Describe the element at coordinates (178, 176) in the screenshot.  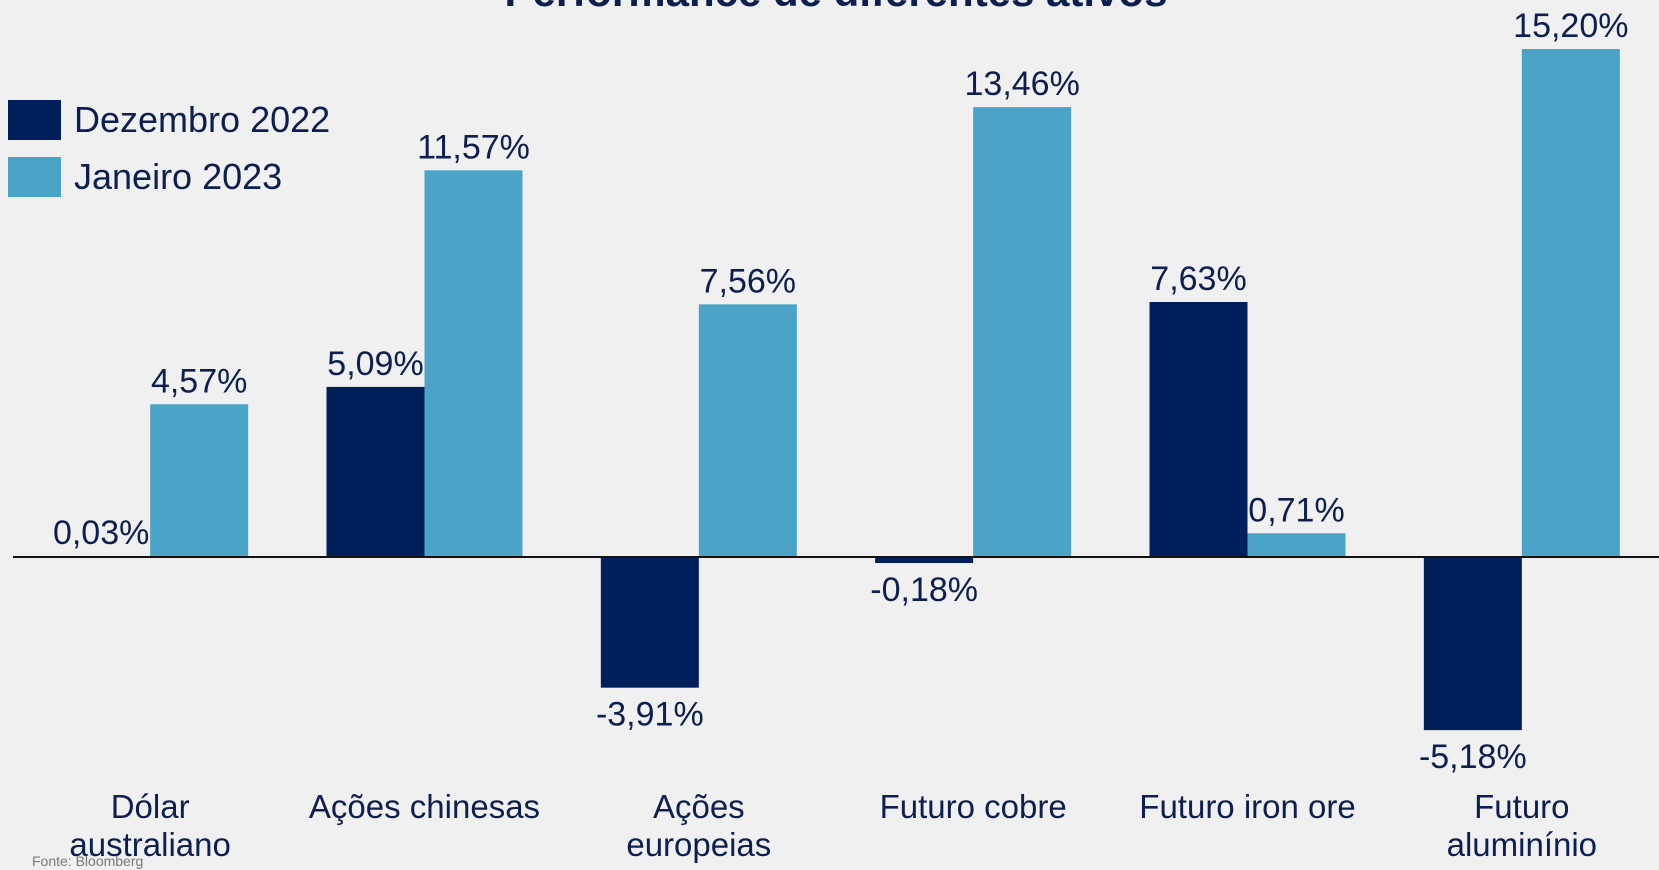
I see `legend-label: Janeiro 2023` at that location.